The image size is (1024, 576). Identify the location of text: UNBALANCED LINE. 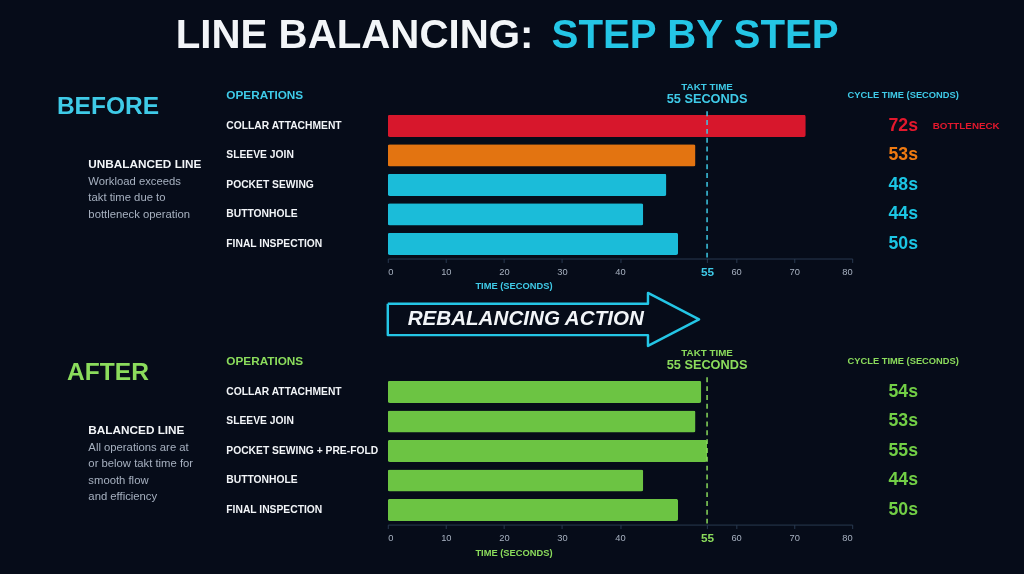
(145, 164).